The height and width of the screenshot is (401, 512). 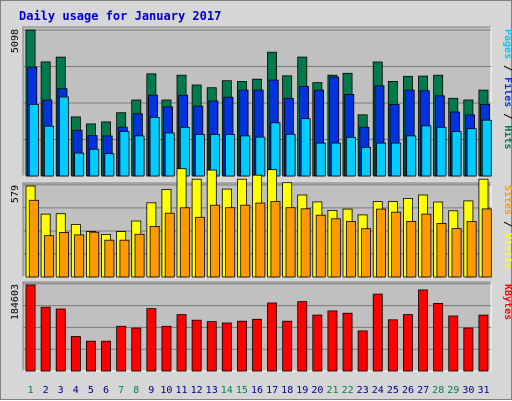 What do you see at coordinates (423, 390) in the screenshot?
I see `x-tick-label-27: 27` at bounding box center [423, 390].